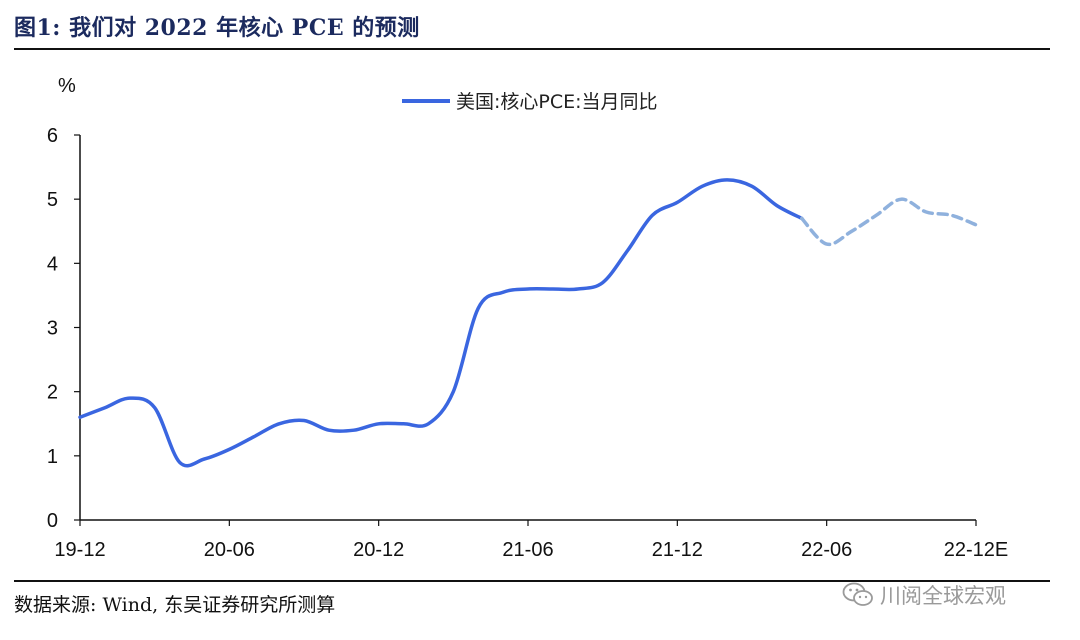 The width and height of the screenshot is (1080, 640). What do you see at coordinates (175, 605) in the screenshot?
I see `source-note: 数据来源: Wind, 东吴证券研究所测算` at bounding box center [175, 605].